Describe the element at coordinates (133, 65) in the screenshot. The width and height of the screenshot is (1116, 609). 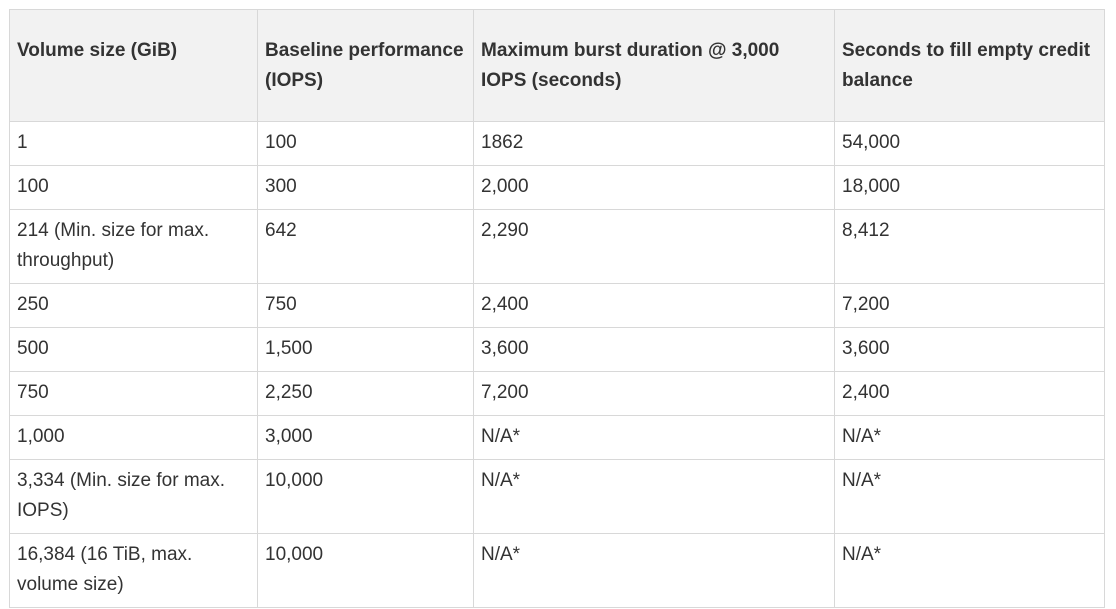
I see `column-header-volume-size: Volume size (GiB)` at that location.